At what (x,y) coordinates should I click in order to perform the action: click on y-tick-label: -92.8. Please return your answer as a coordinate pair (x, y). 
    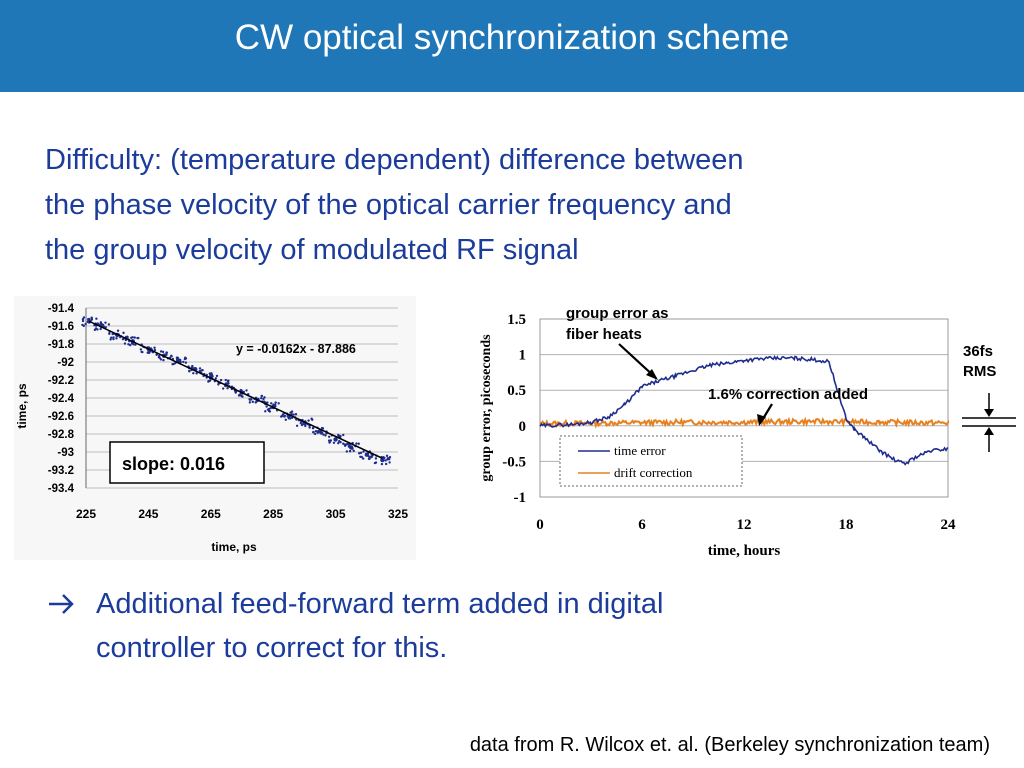
    Looking at the image, I should click on (61, 435).